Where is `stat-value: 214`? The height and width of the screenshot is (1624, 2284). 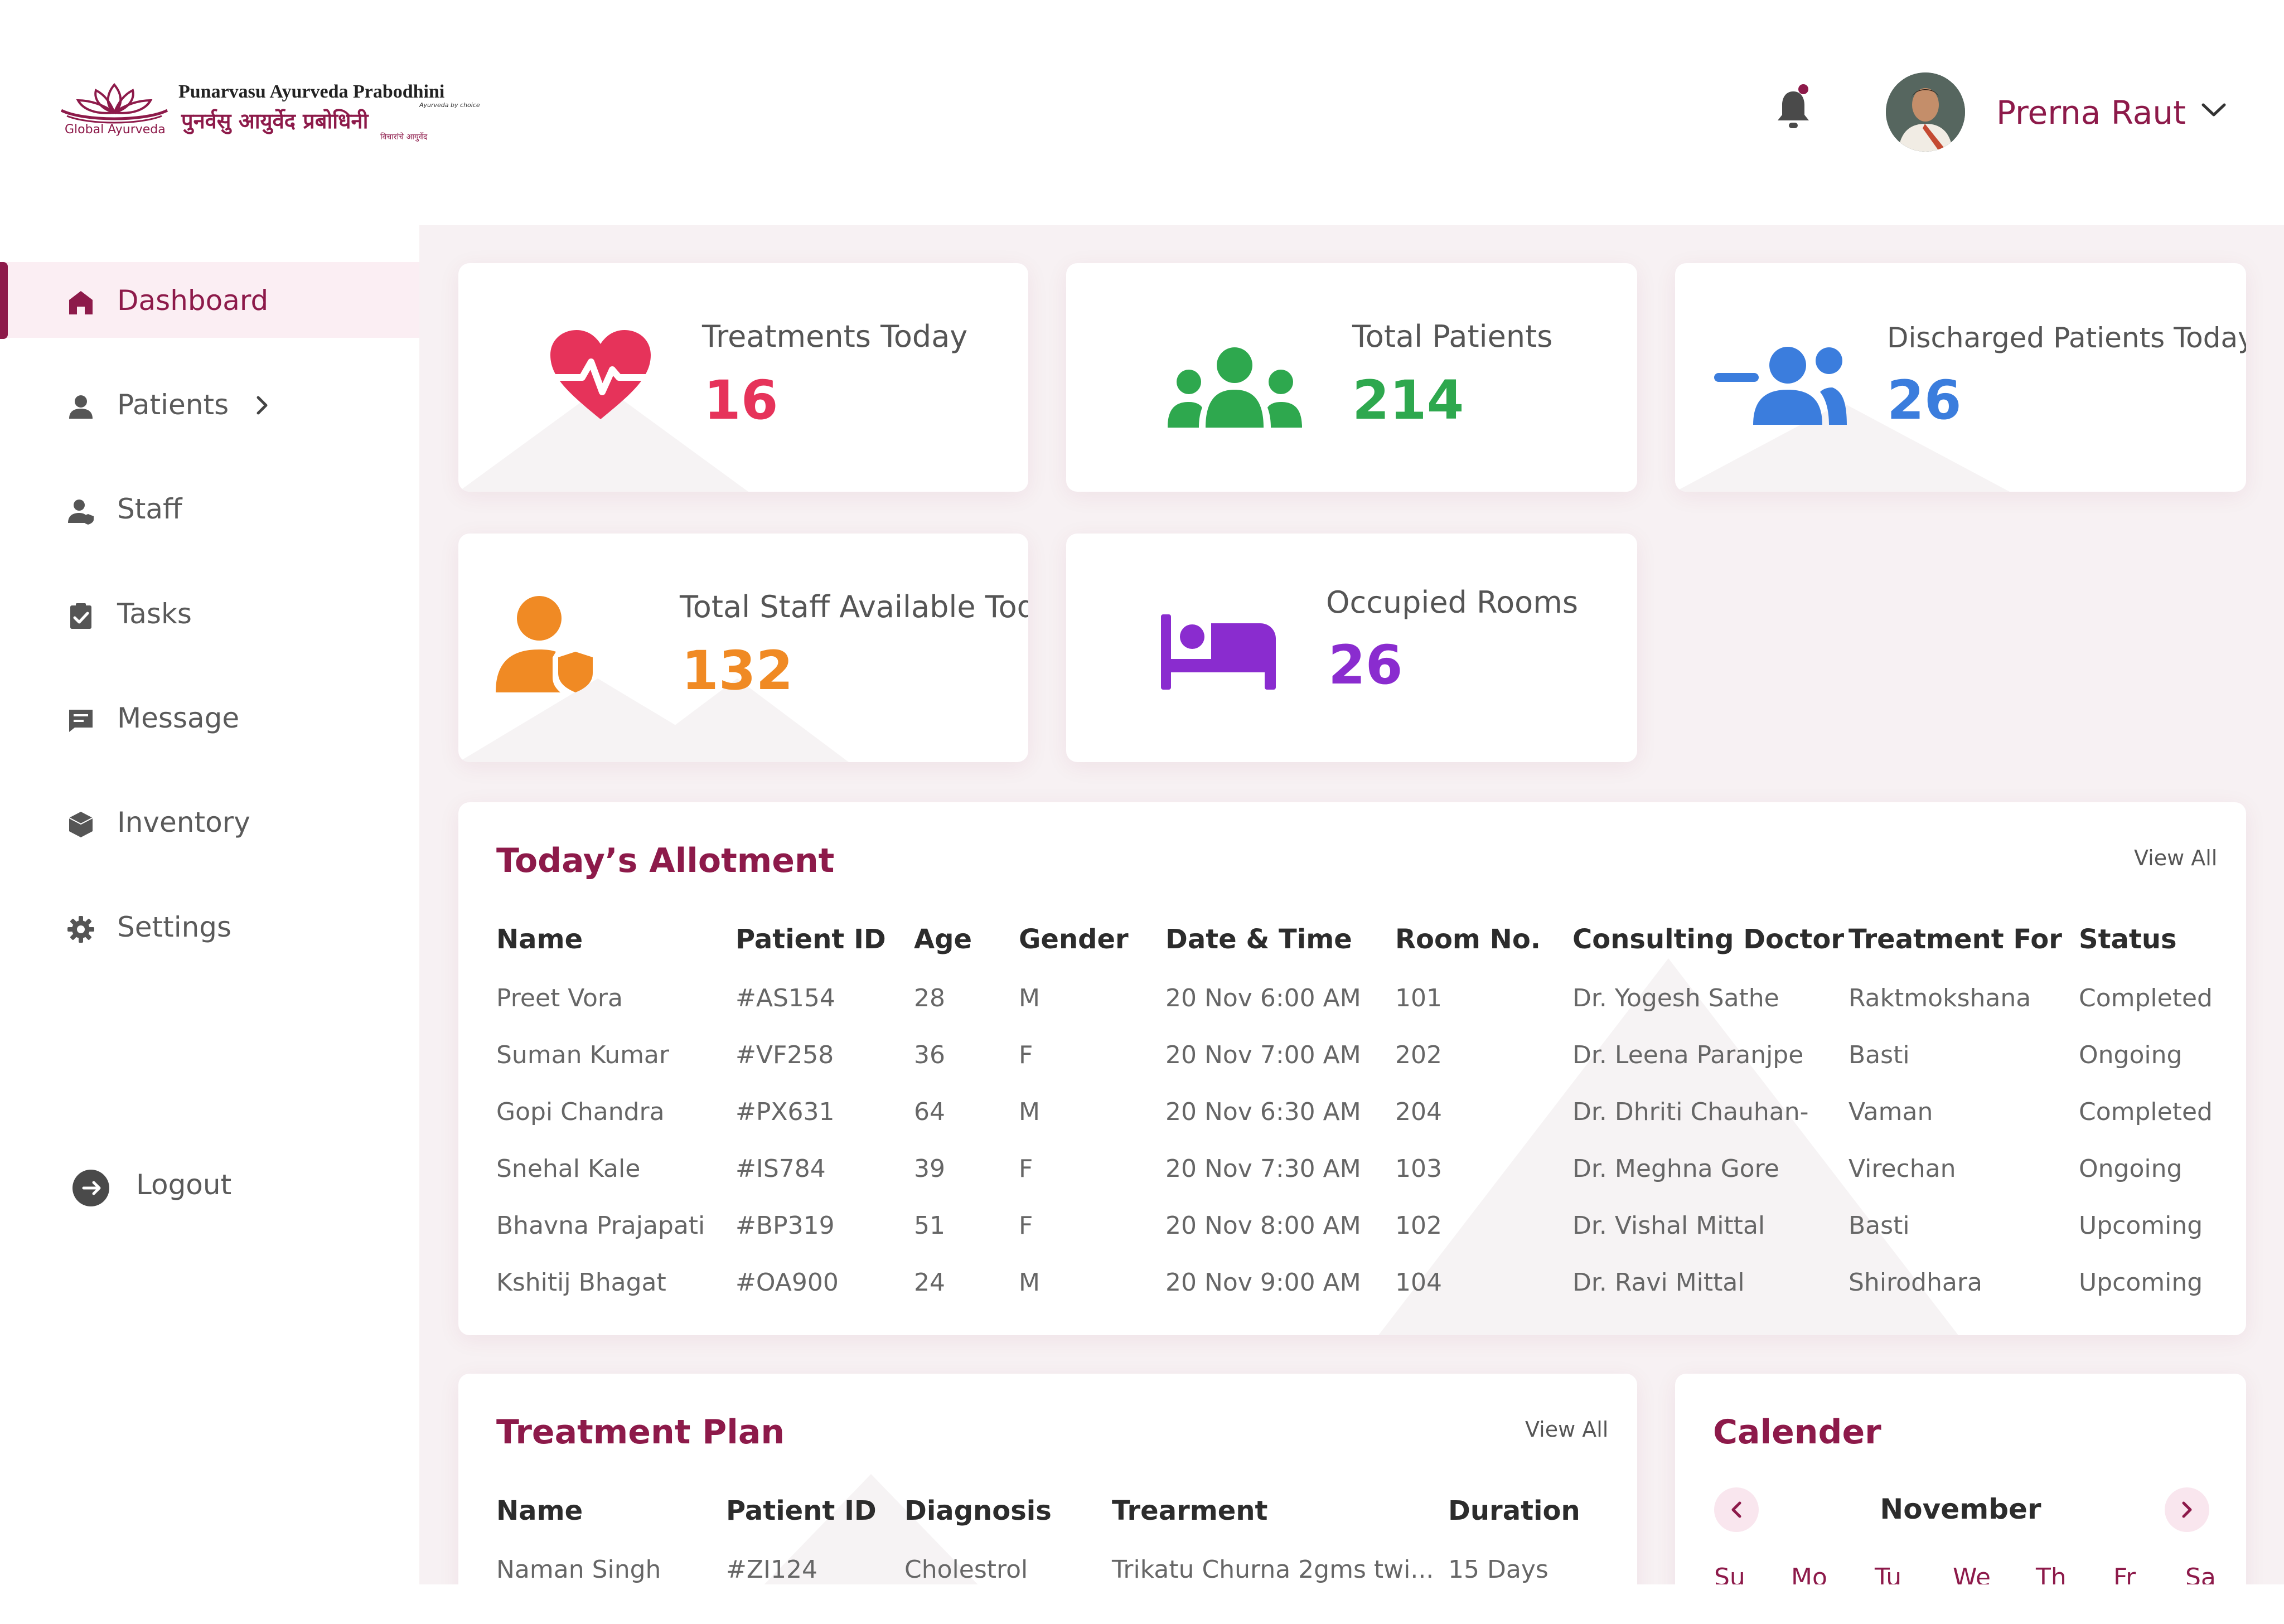
stat-value: 214 is located at coordinates (1408, 401).